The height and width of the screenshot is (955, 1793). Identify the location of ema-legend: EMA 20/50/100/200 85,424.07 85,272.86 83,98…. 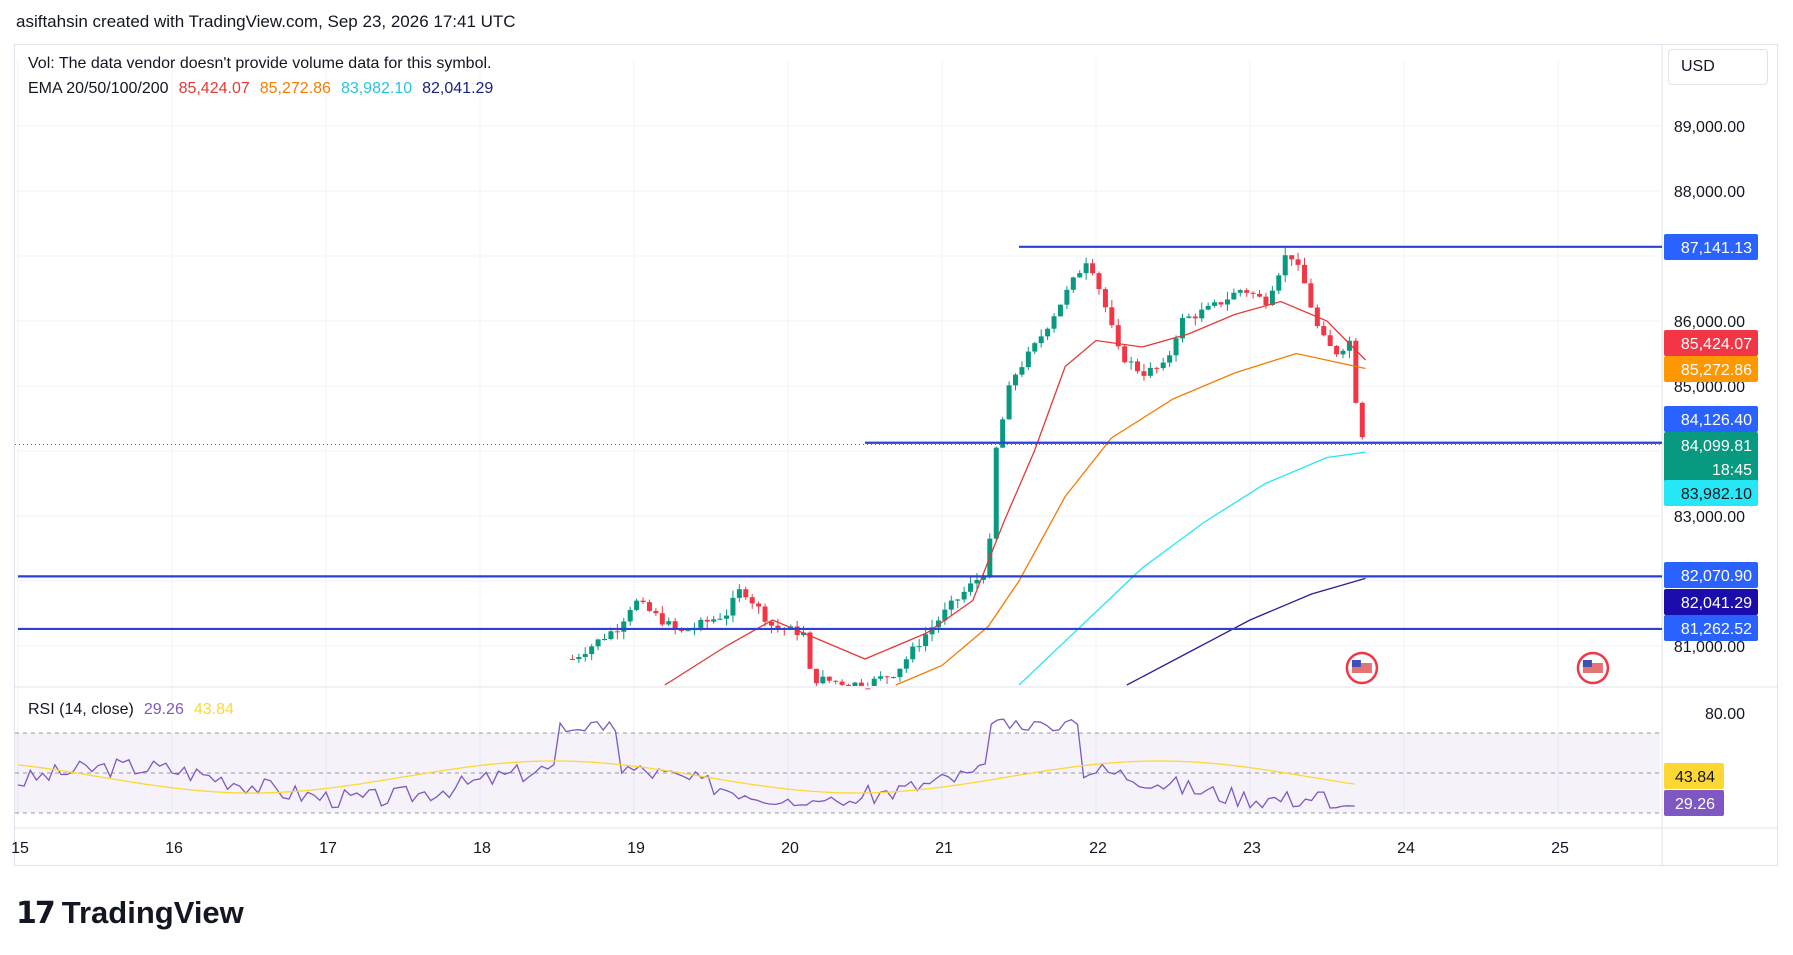
(270, 89).